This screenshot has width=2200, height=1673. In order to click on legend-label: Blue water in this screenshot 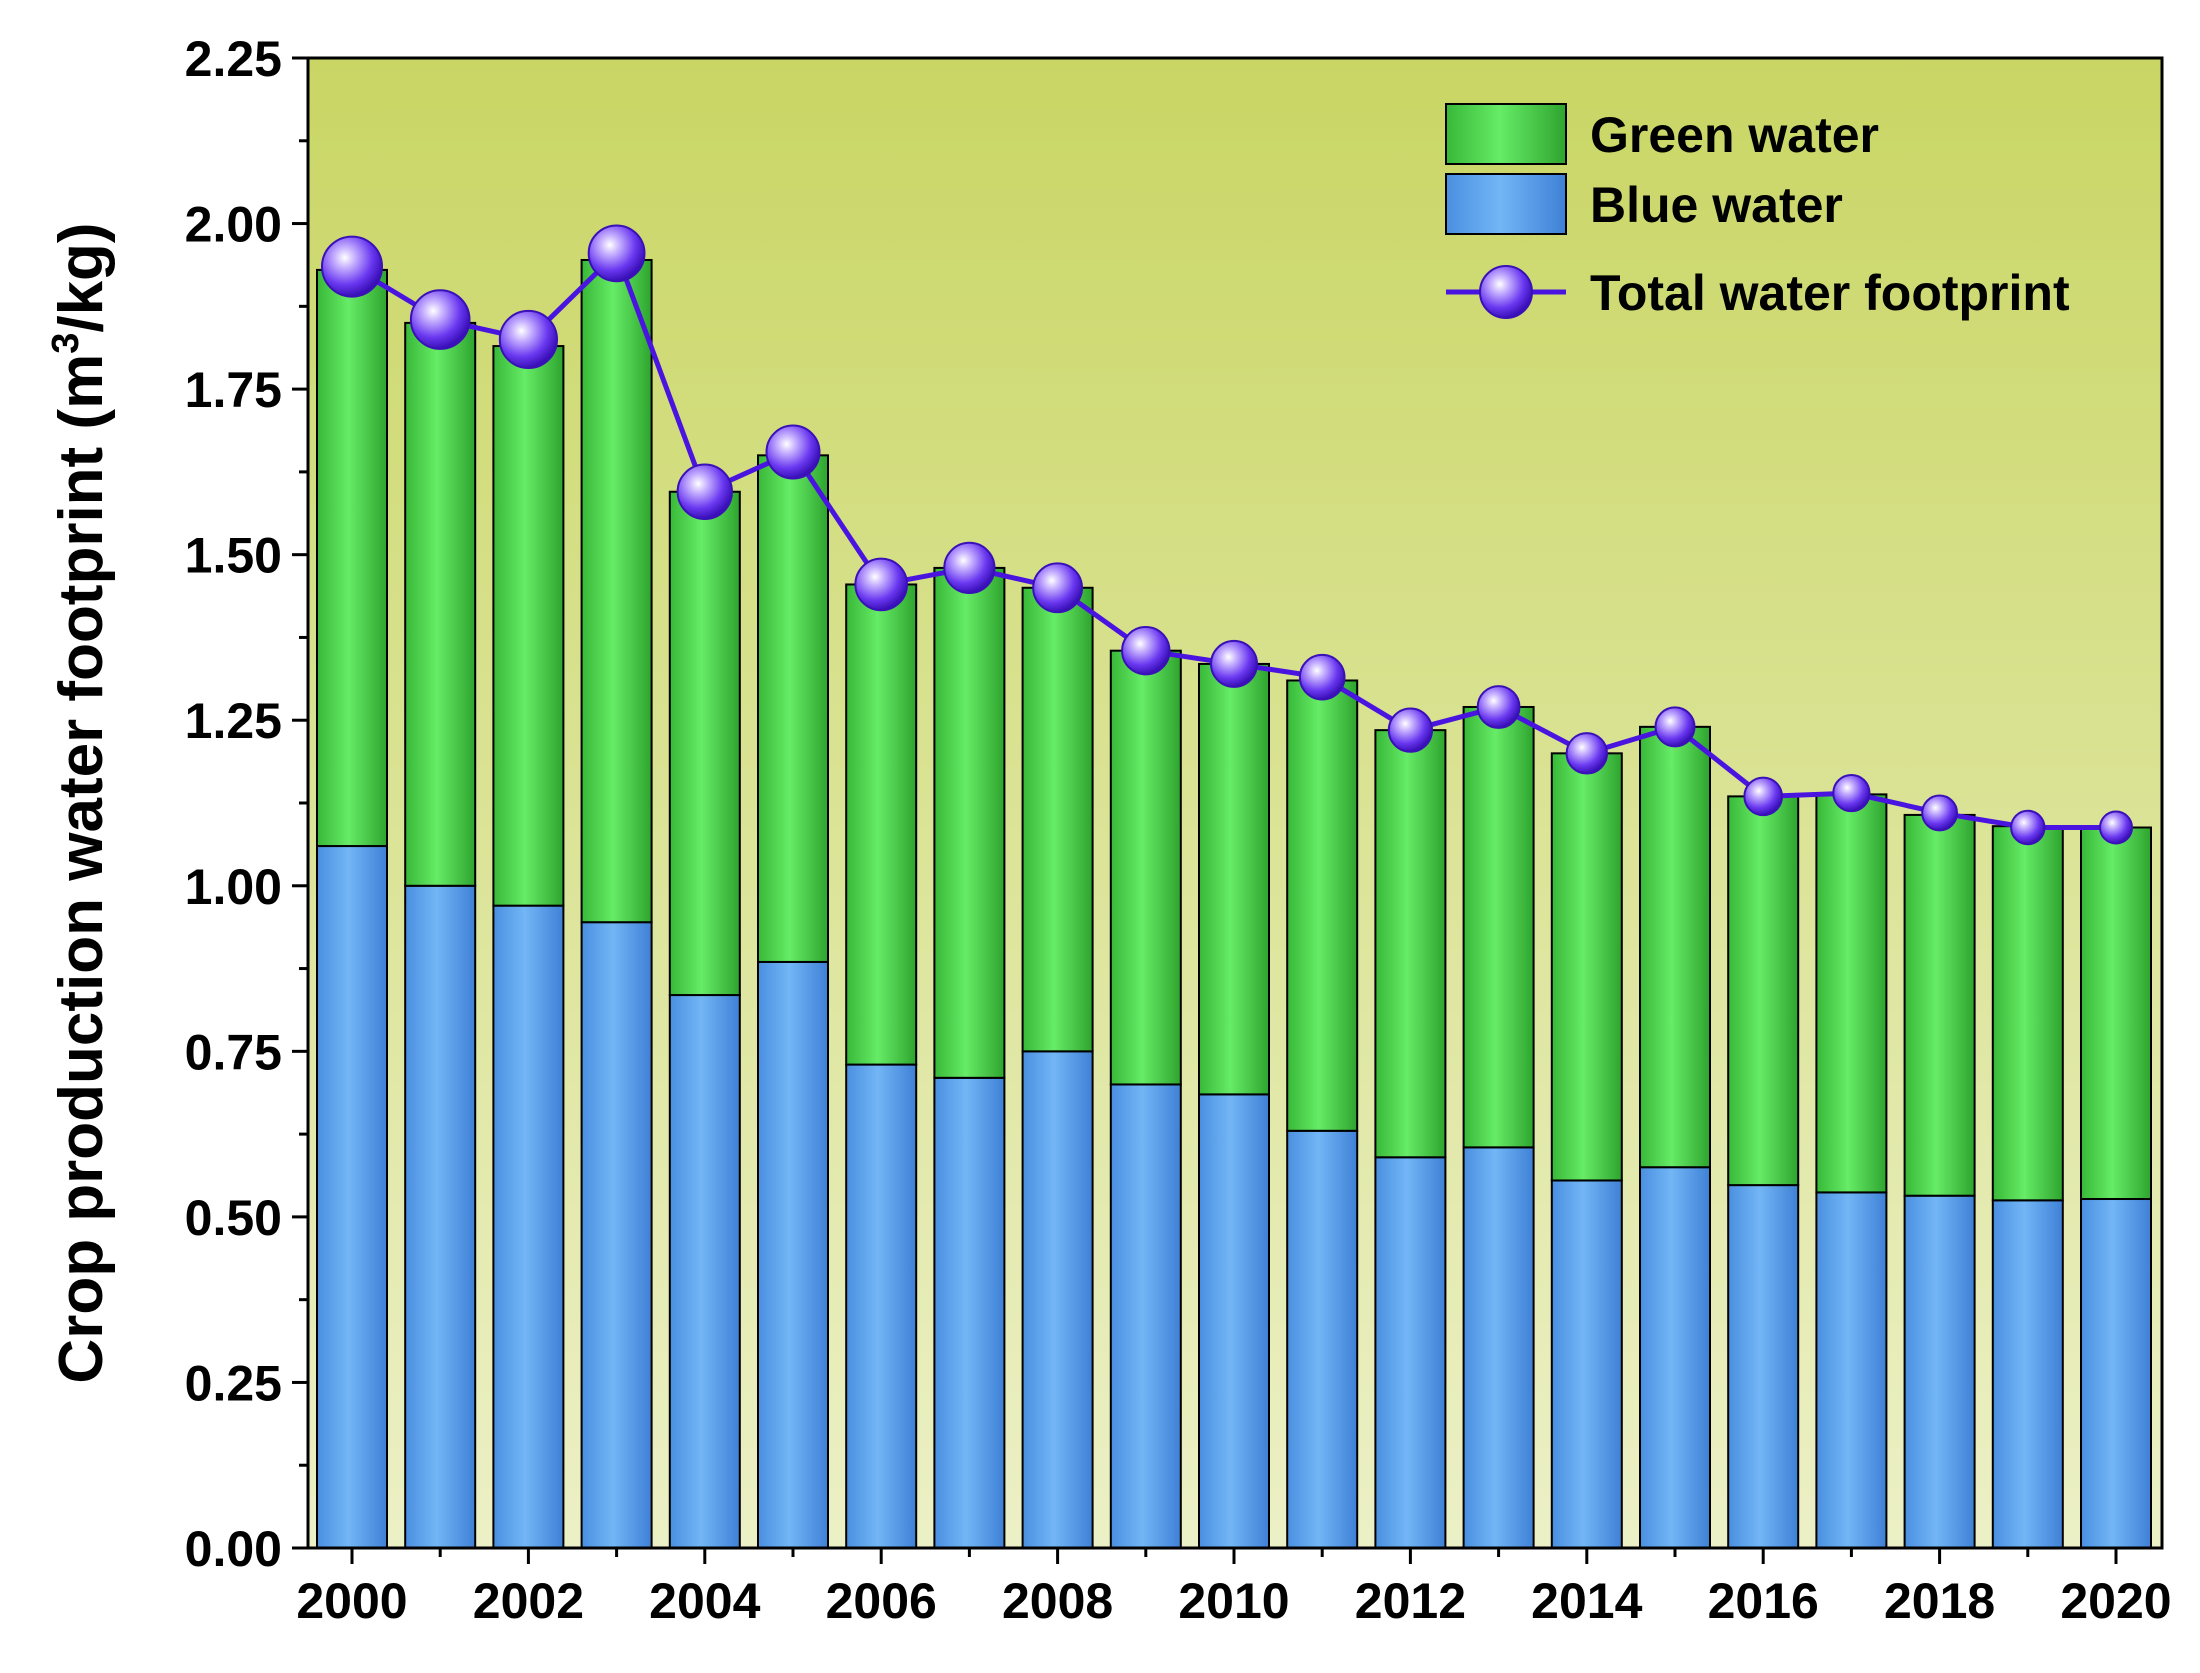, I will do `click(1716, 205)`.